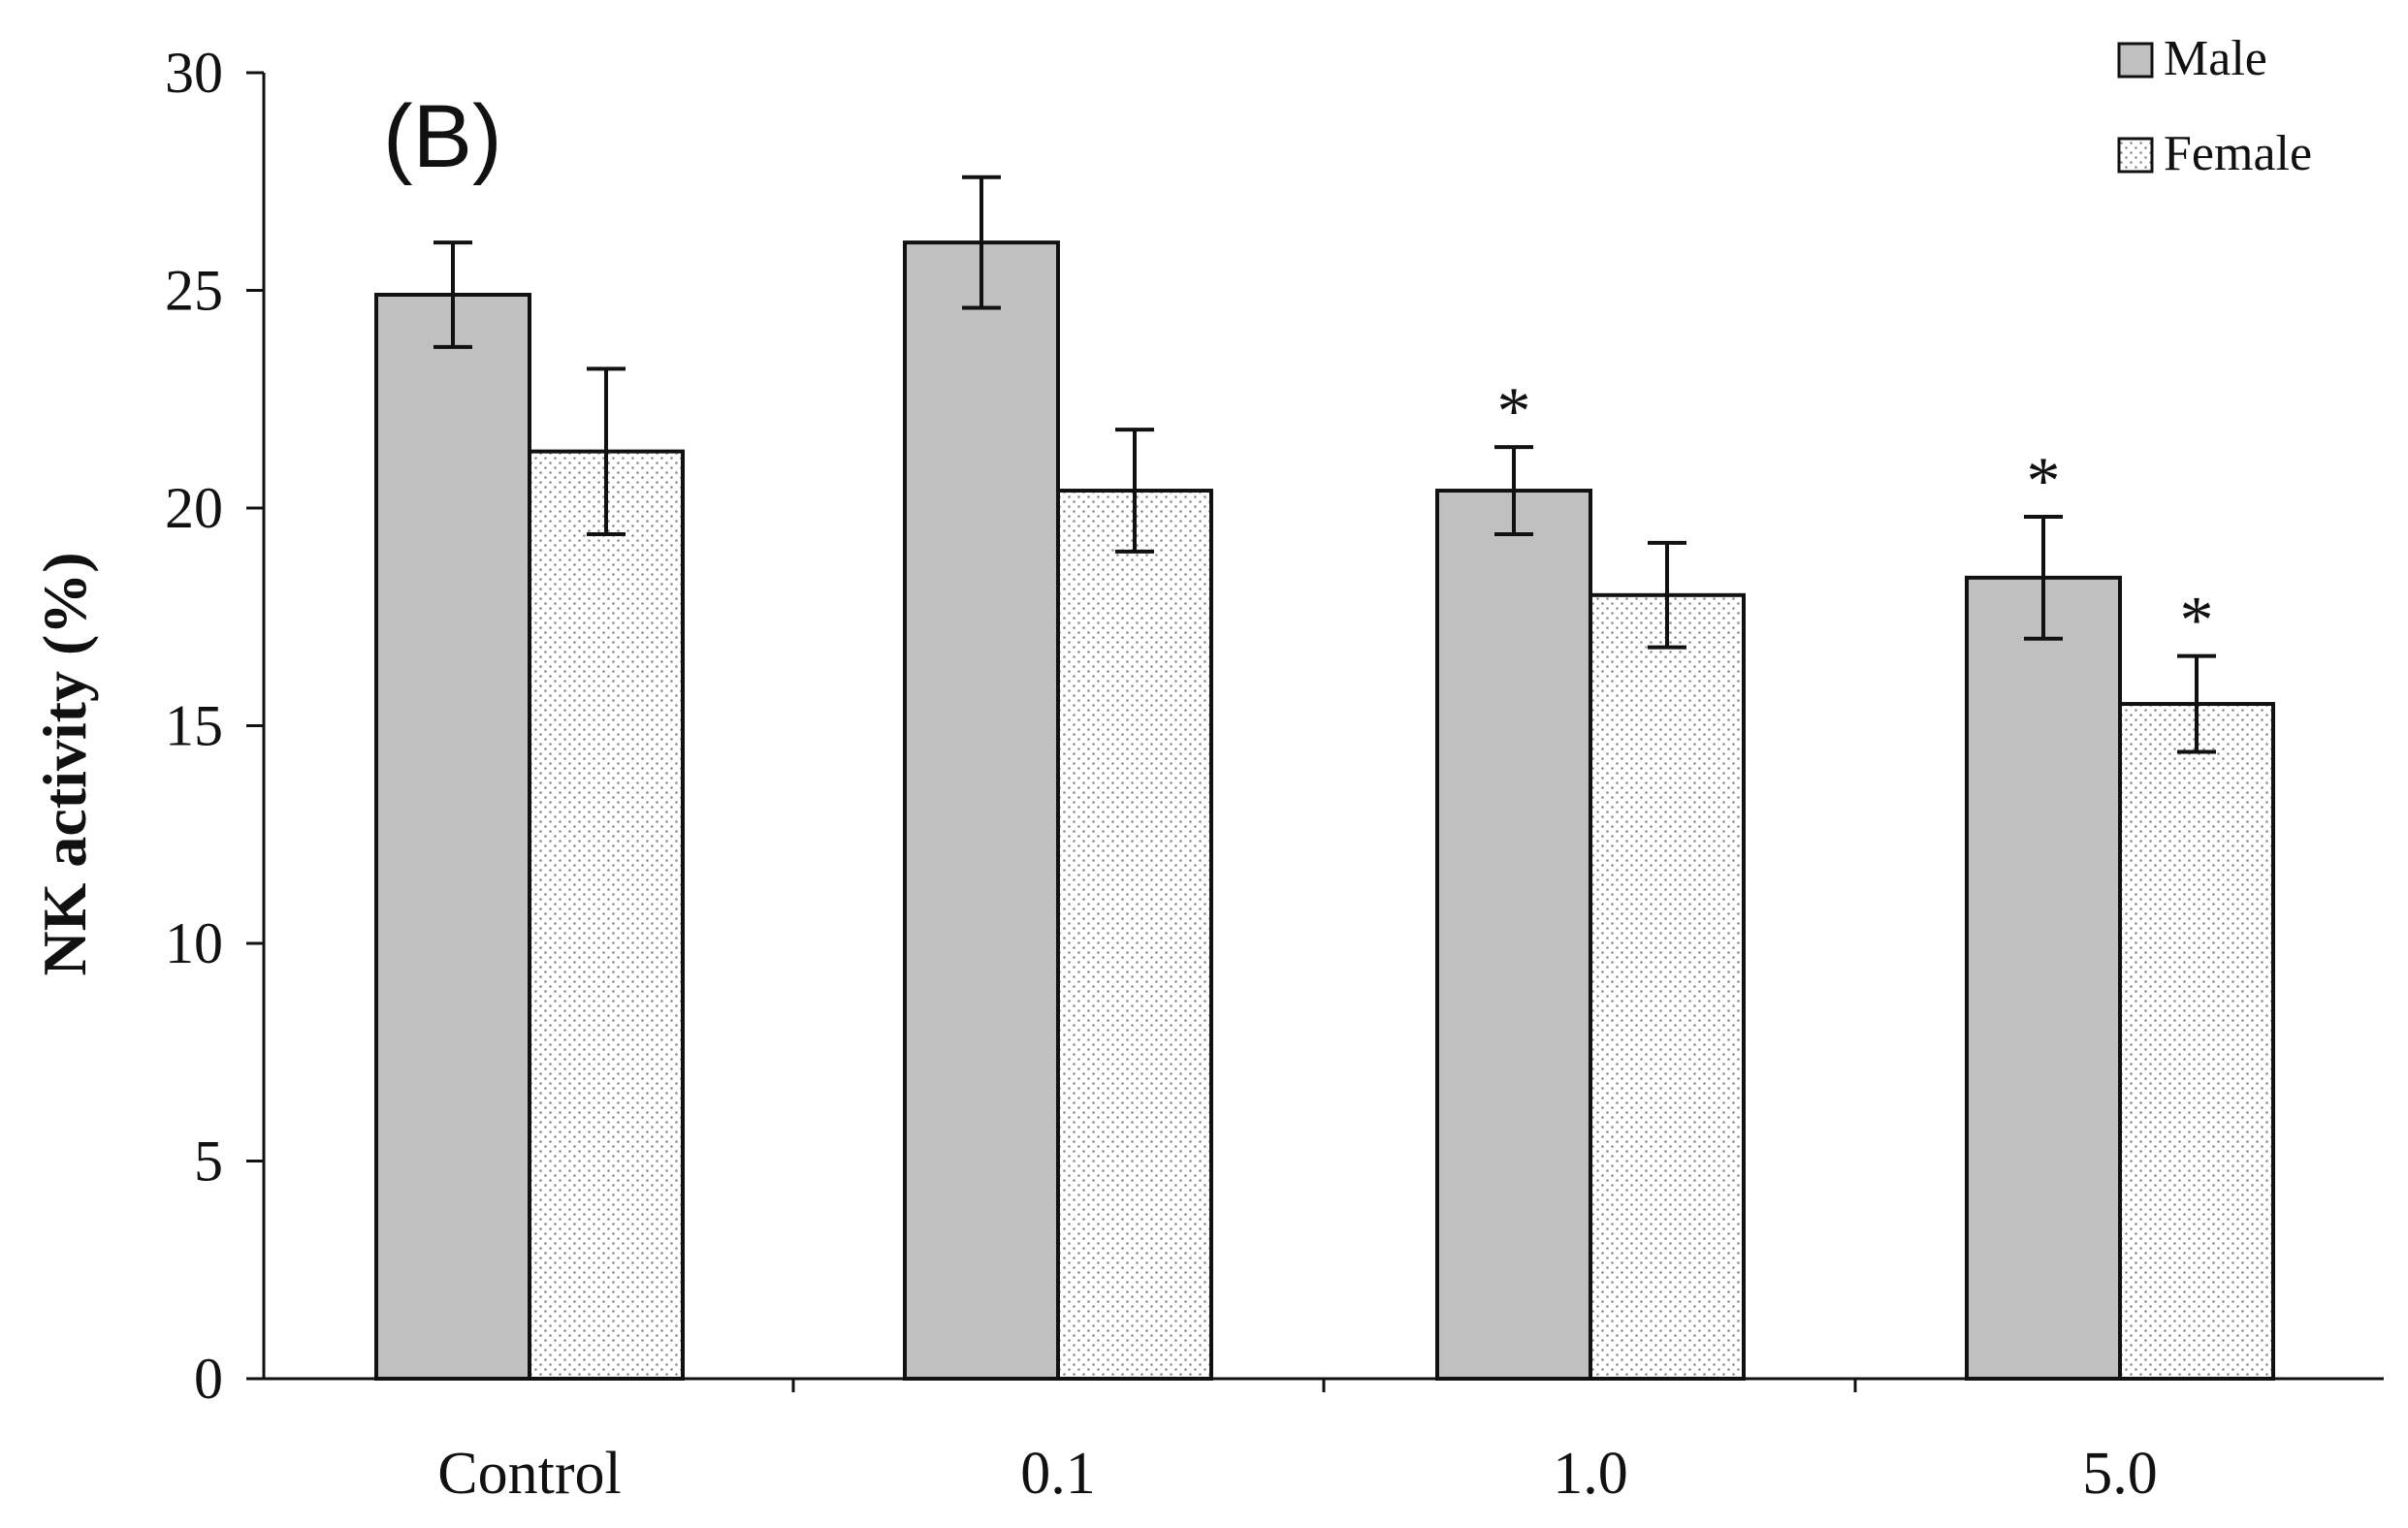  I want to click on legend-swatch-male, so click(2135, 60).